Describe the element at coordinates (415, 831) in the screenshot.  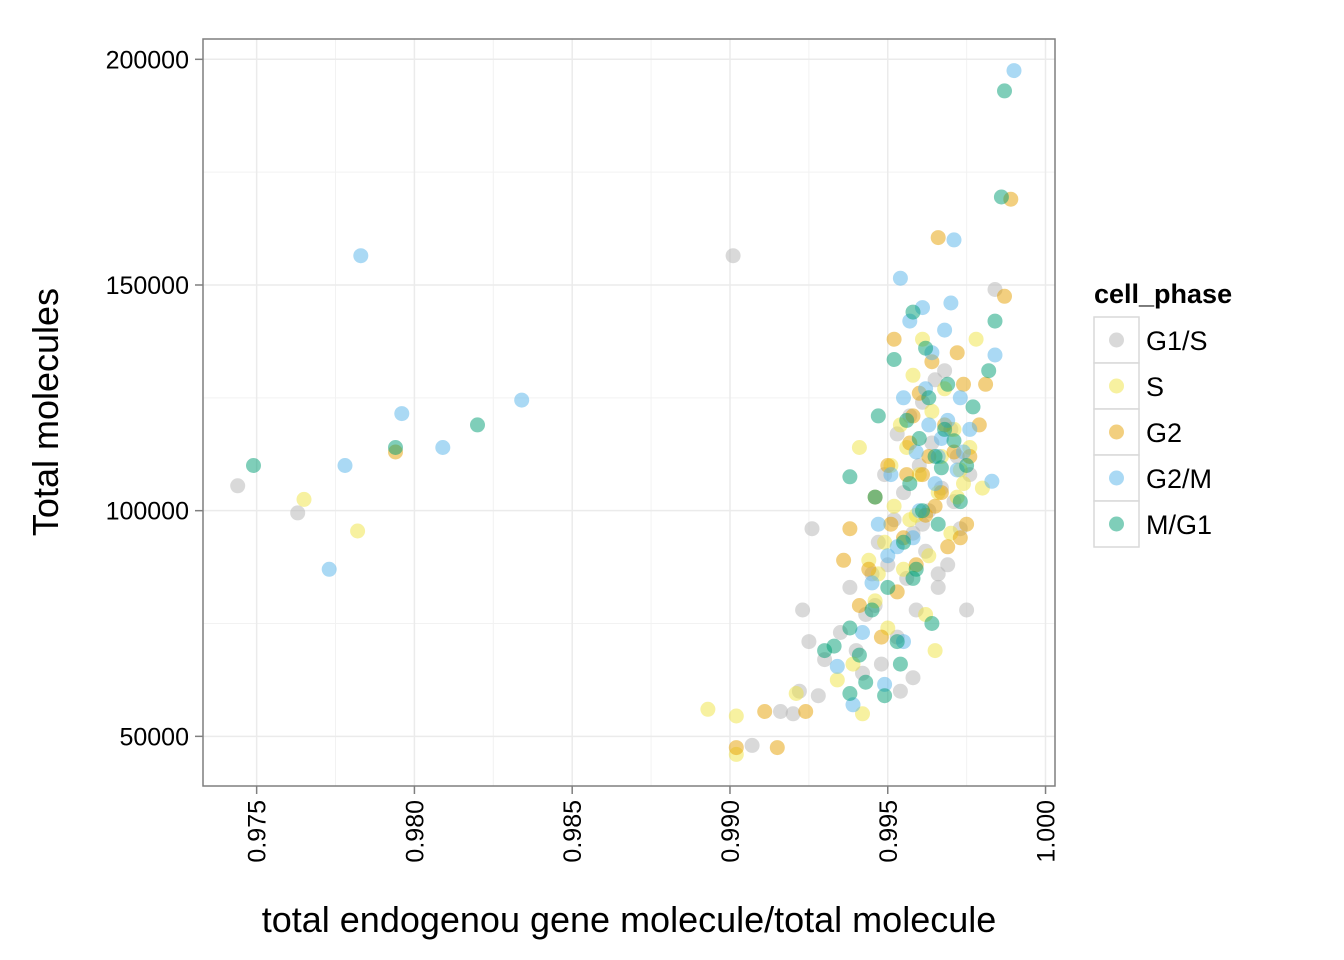
I see `x-tick-label: 0.980` at that location.